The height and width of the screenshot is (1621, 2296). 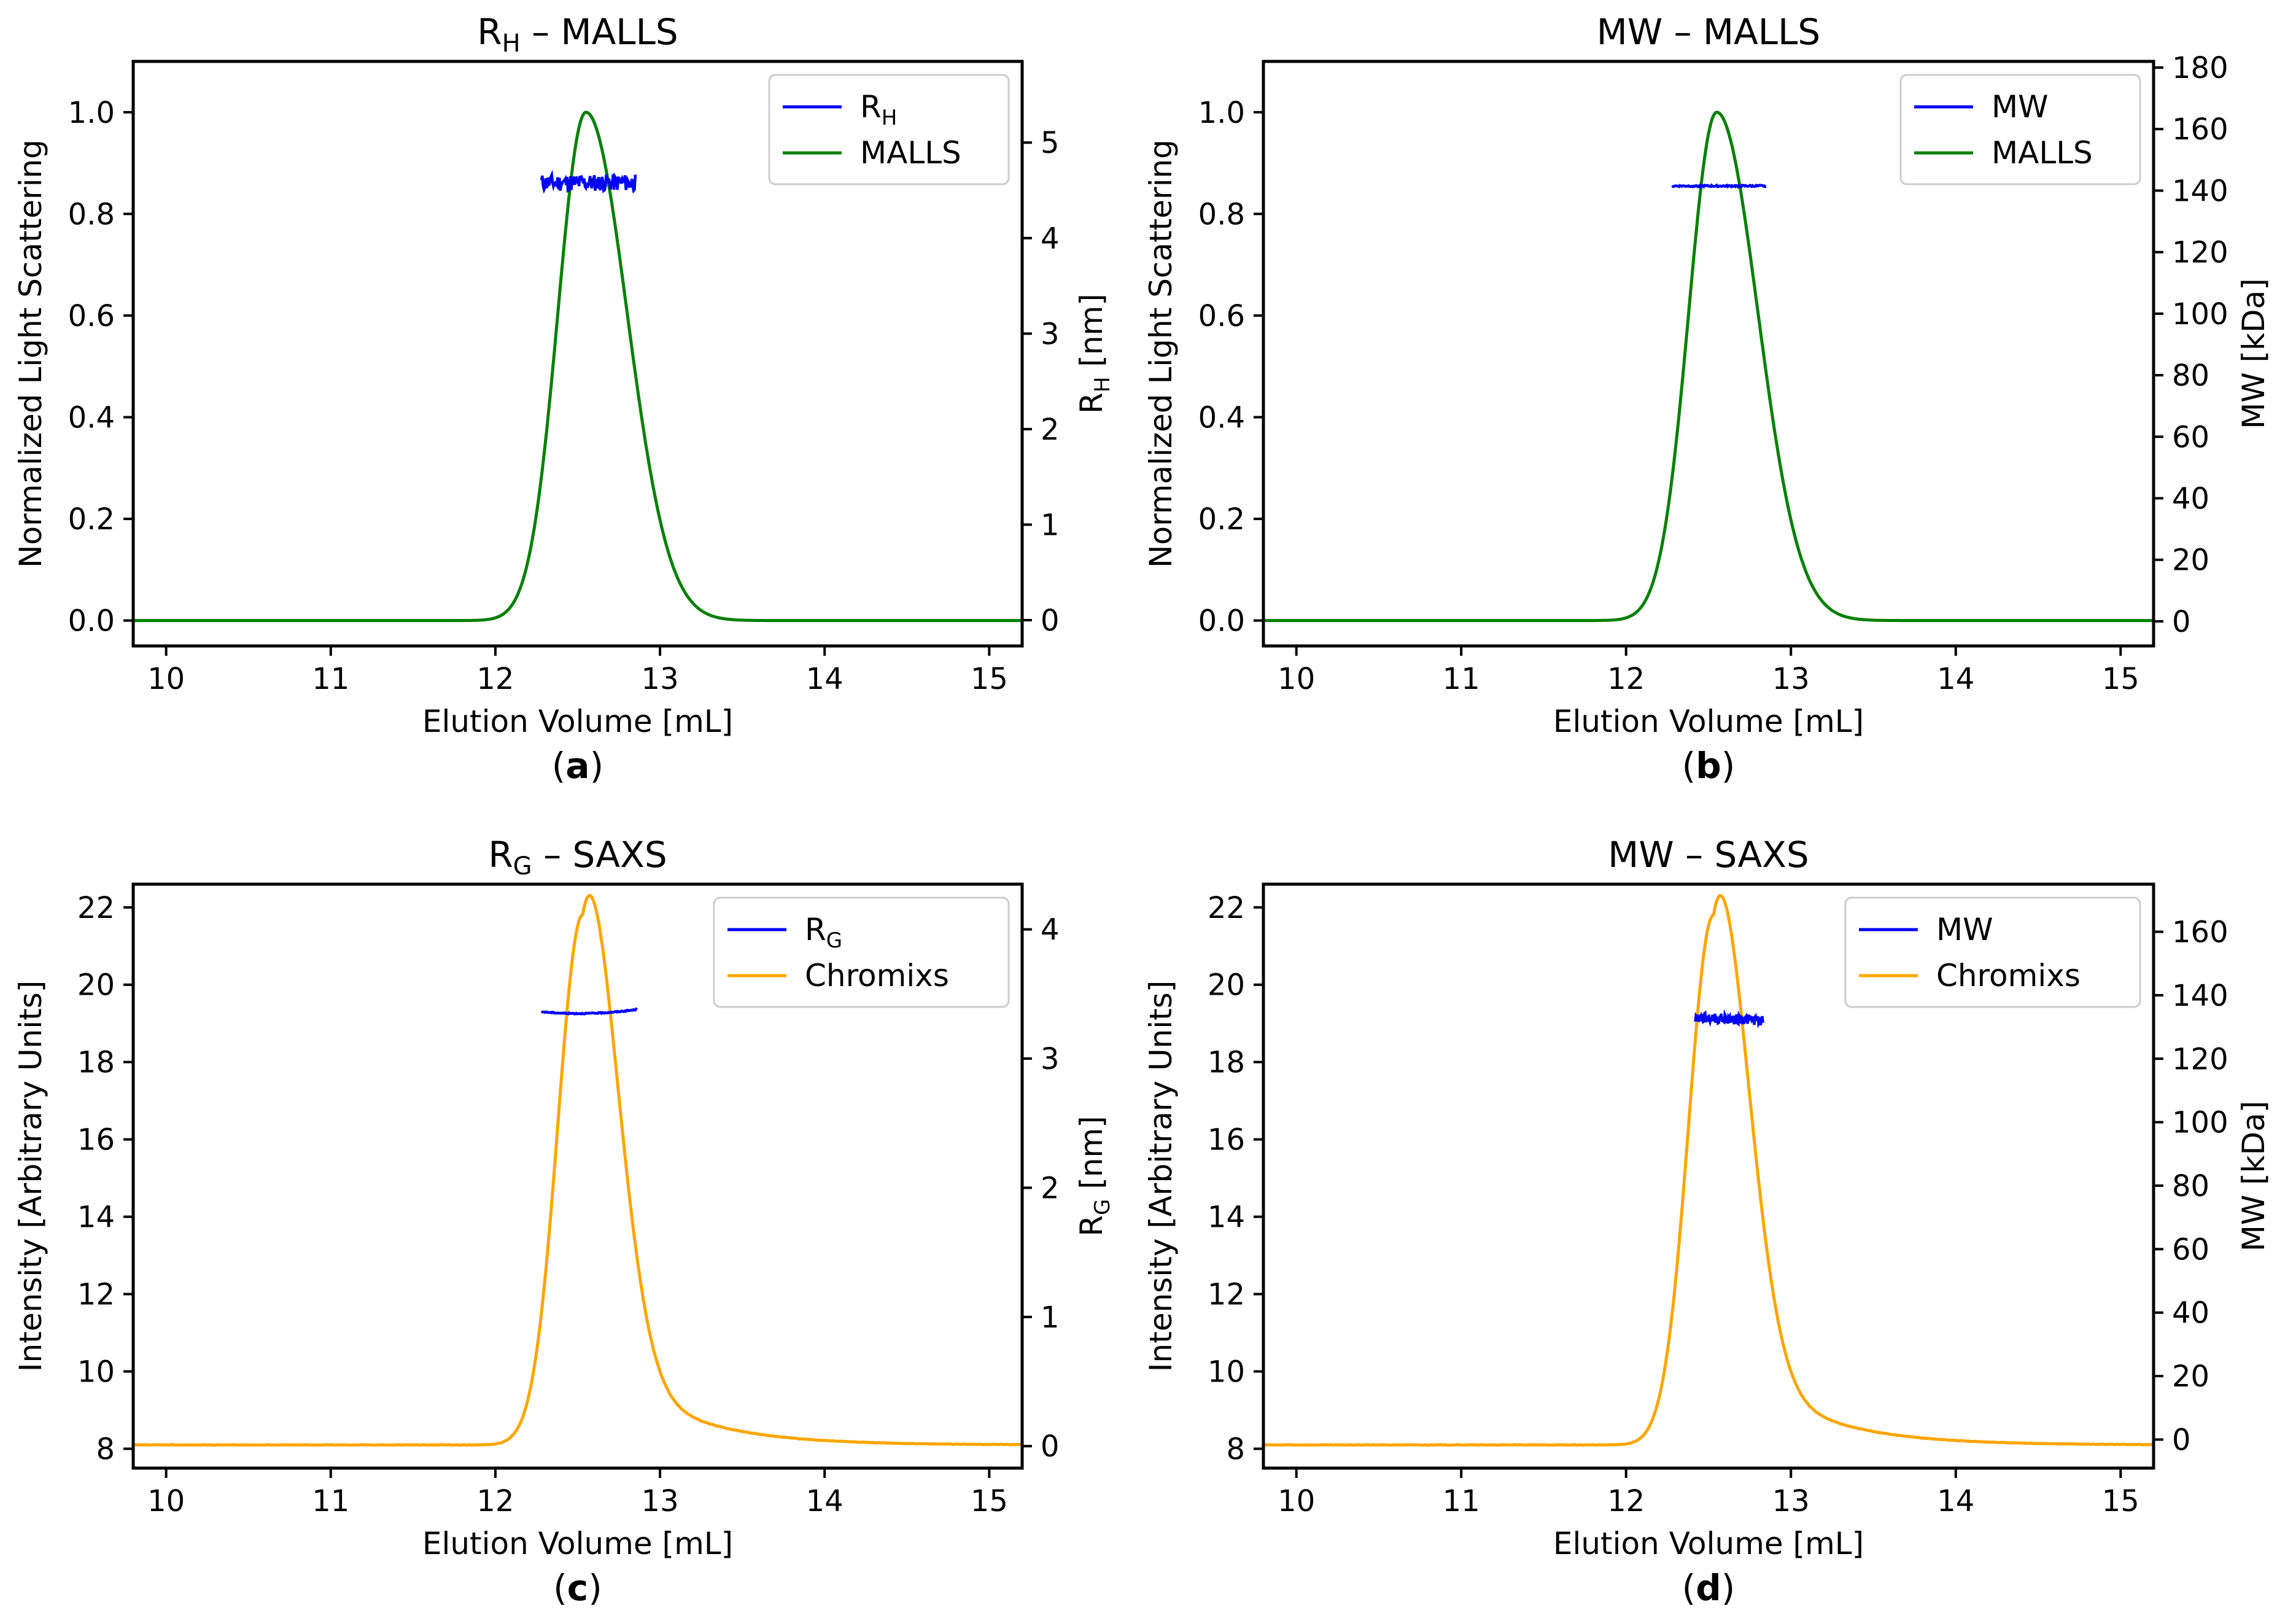 I want to click on y2-tick-label: 160, so click(x=2200, y=932).